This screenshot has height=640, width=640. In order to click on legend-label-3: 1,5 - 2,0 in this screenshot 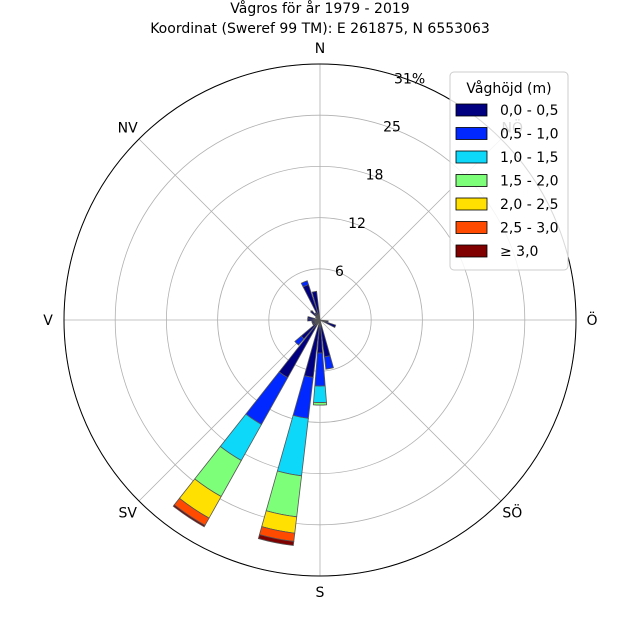, I will do `click(529, 182)`.